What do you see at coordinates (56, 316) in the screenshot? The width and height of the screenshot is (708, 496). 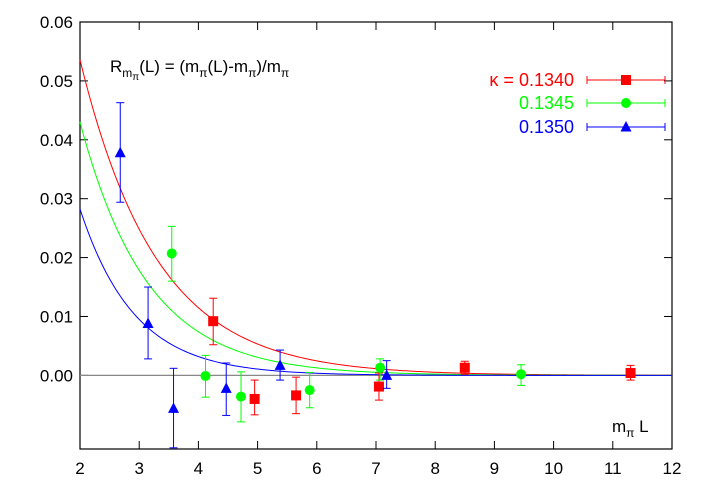 I see `y-tick-label: 0.01` at bounding box center [56, 316].